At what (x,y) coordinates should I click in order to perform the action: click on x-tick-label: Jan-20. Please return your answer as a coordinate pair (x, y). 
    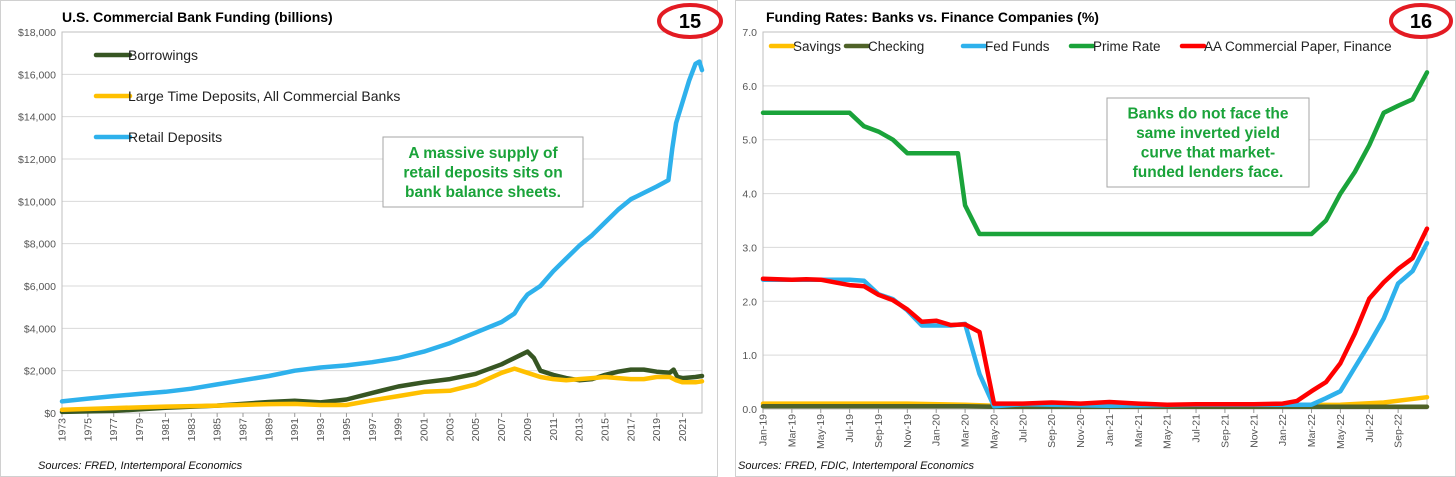
    Looking at the image, I should click on (937, 430).